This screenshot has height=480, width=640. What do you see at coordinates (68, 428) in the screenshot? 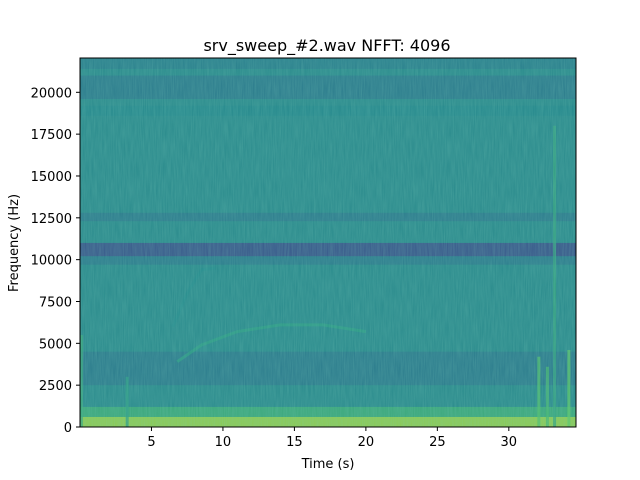
I see `y-tick-label: 0` at bounding box center [68, 428].